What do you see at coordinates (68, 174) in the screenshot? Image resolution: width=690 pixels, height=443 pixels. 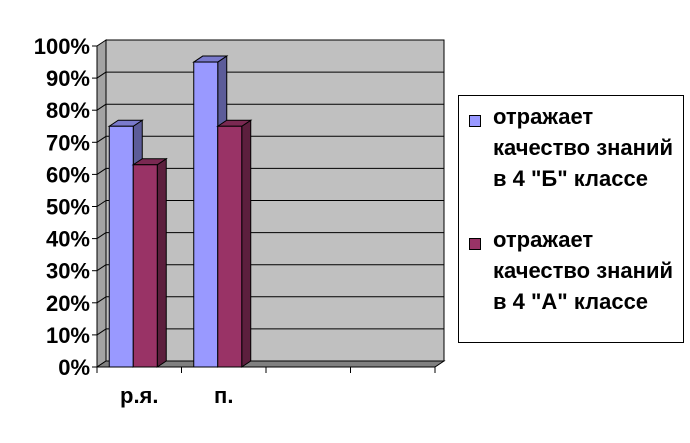 I see `y-tick-label: 60%` at bounding box center [68, 174].